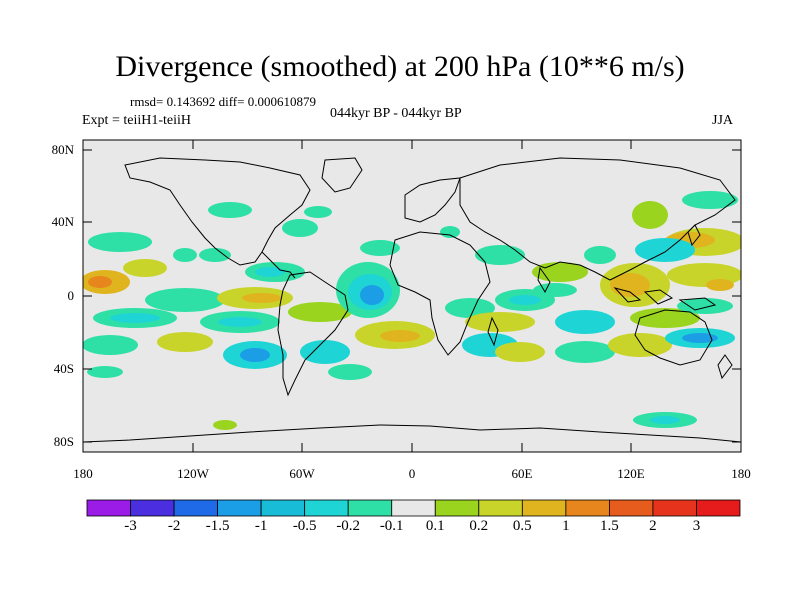 The height and width of the screenshot is (600, 800). I want to click on colorbar, so click(413, 508).